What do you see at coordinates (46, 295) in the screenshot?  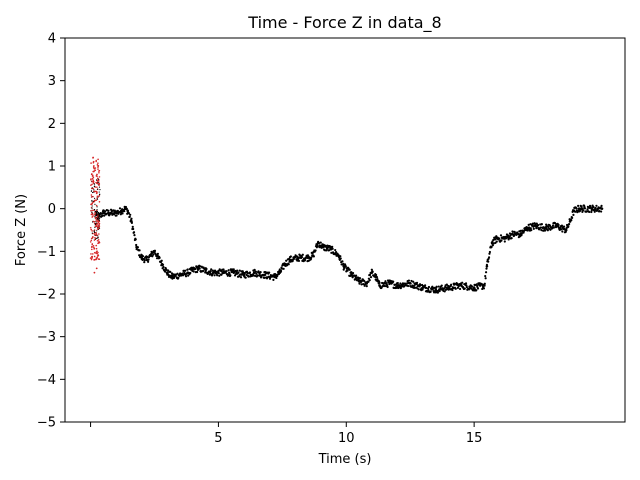 I see `y-tick-label: −2` at bounding box center [46, 295].